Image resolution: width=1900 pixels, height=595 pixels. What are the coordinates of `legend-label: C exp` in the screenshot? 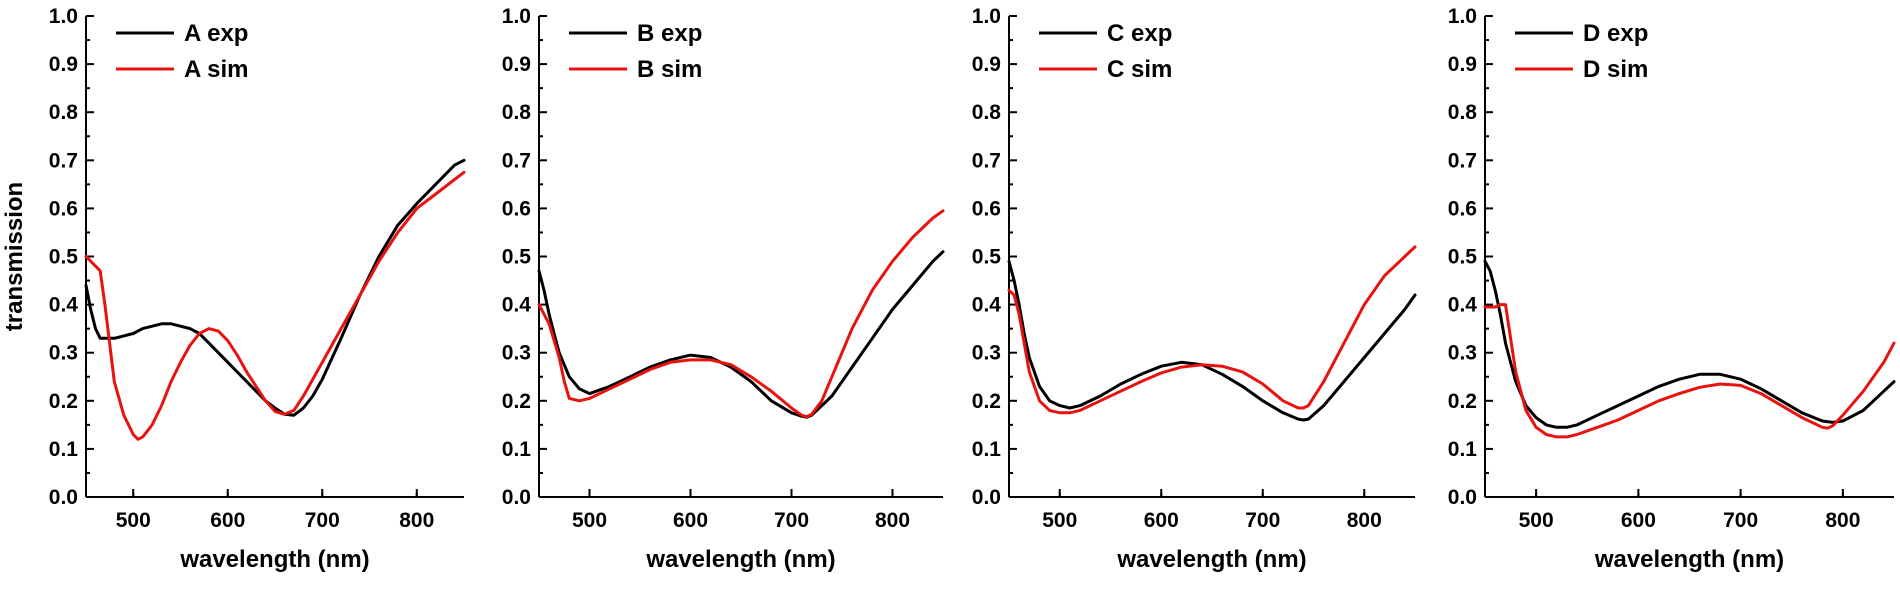 It's located at (1139, 33).